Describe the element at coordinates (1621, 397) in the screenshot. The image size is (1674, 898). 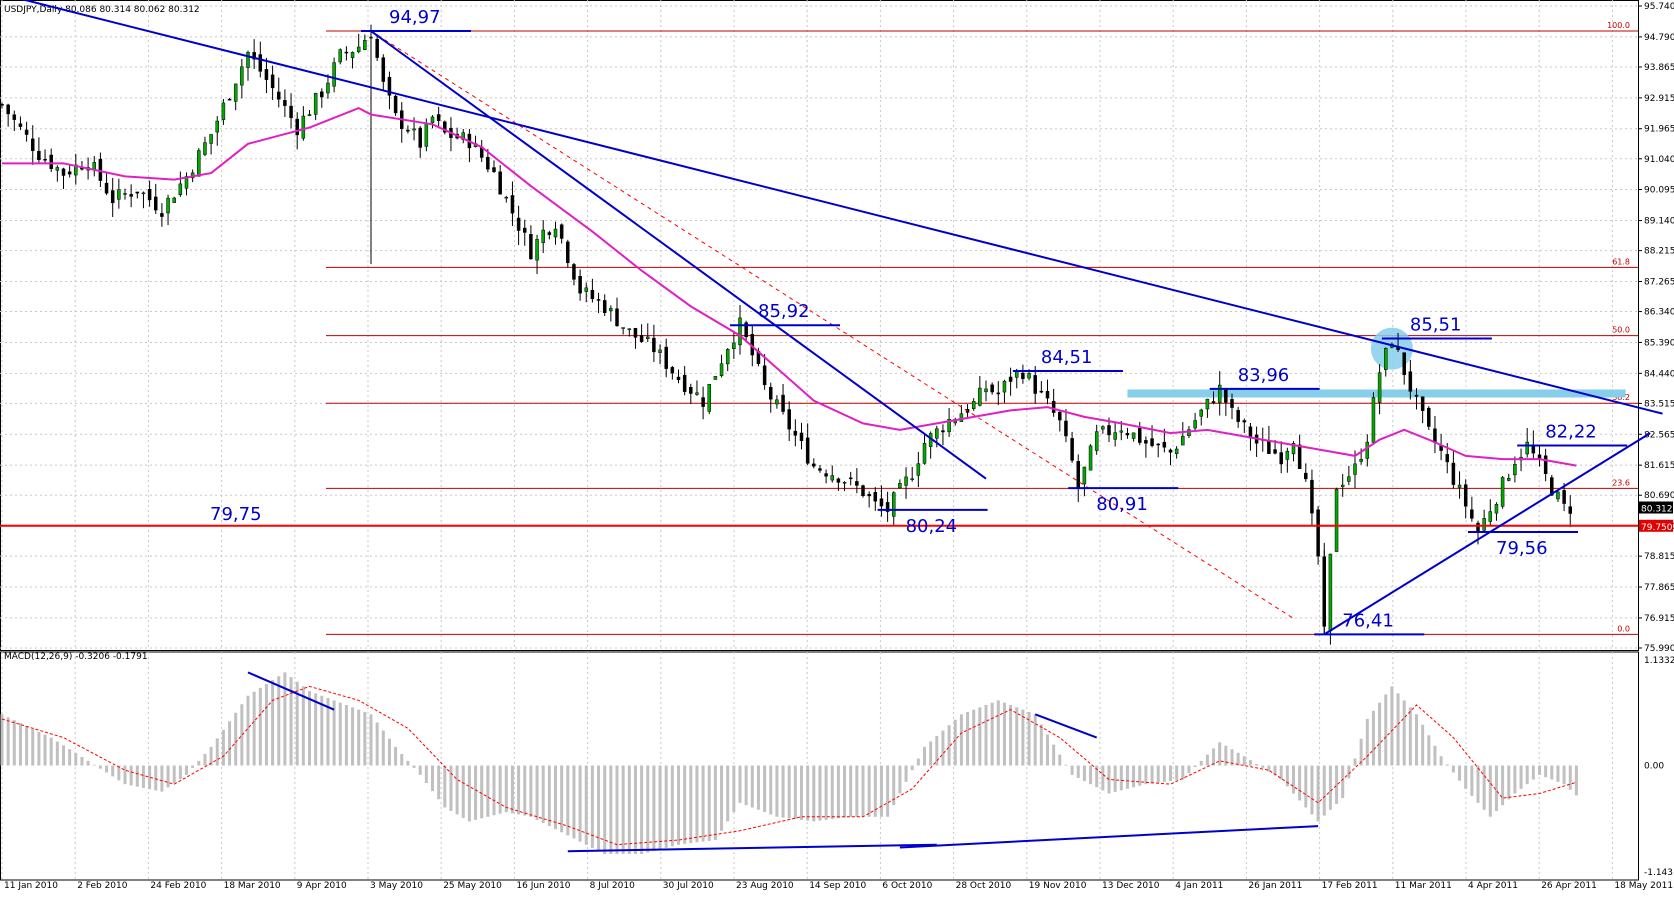
I see `fib-level-label: 38.2` at that location.